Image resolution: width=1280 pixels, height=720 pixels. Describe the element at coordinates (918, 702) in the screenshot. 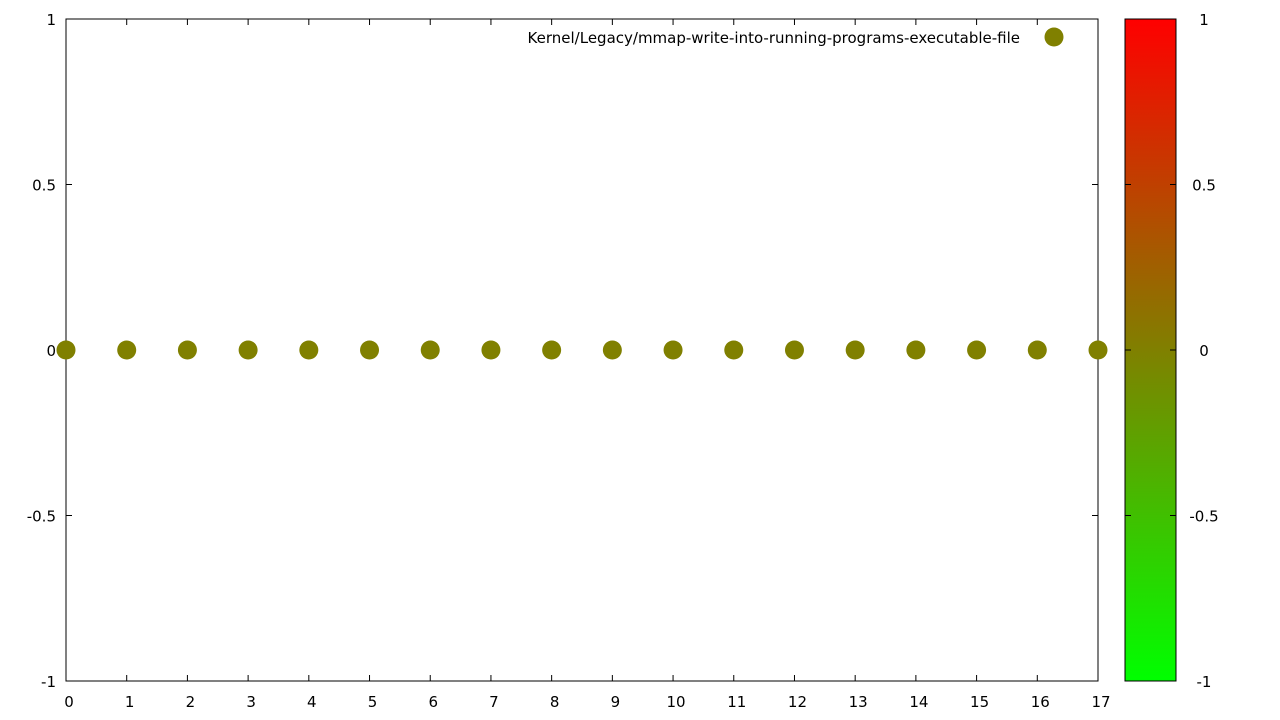

I see `x-tick-label: 14` at that location.